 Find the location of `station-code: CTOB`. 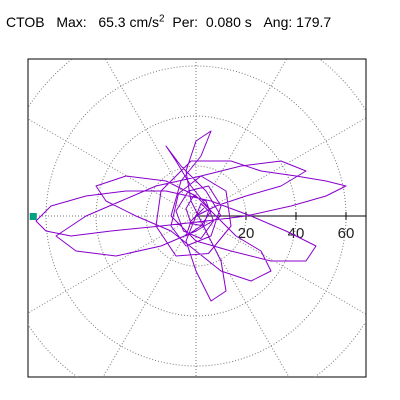

station-code: CTOB is located at coordinates (25, 22).